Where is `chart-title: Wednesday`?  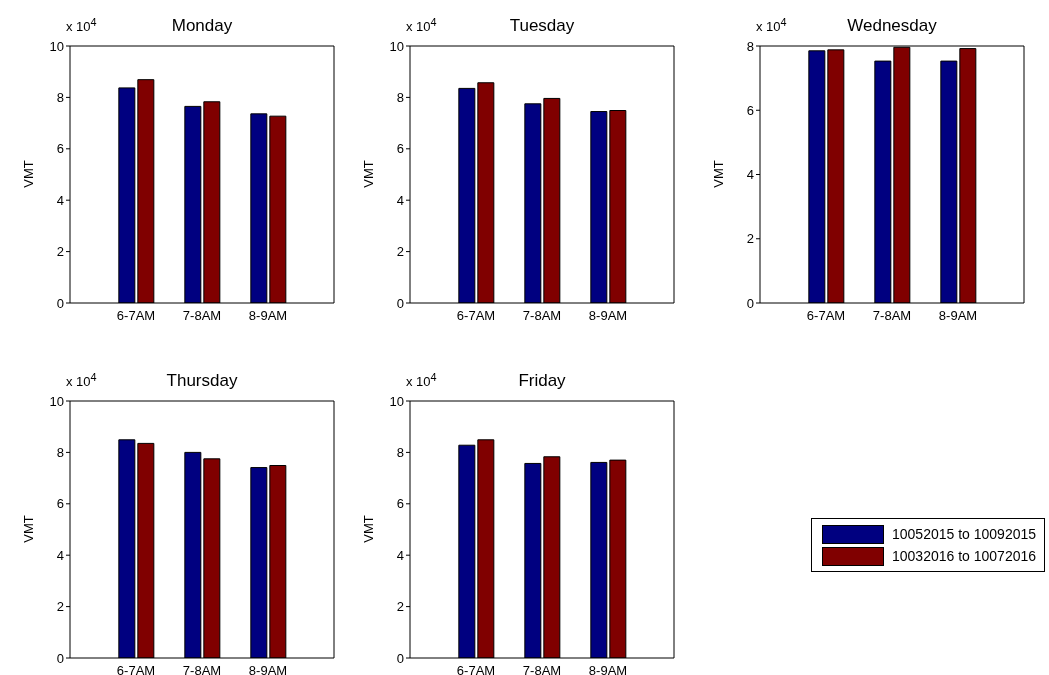
chart-title: Wednesday is located at coordinates (892, 25).